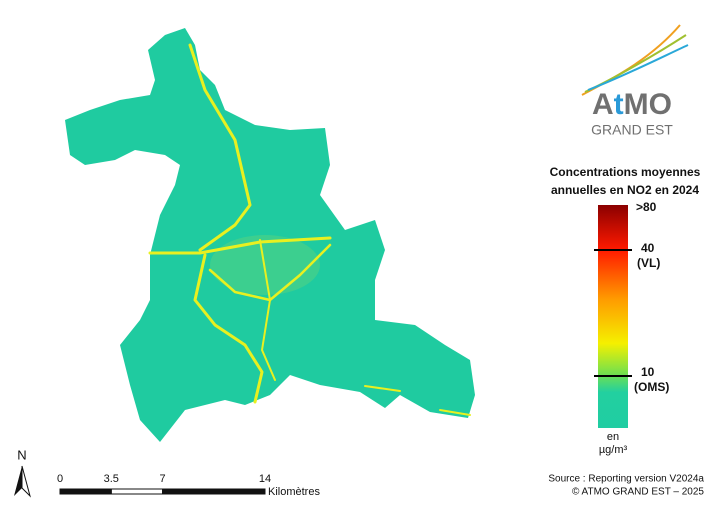  Describe the element at coordinates (651, 387) in the screenshot. I see `legend-label: (OMS)` at that location.